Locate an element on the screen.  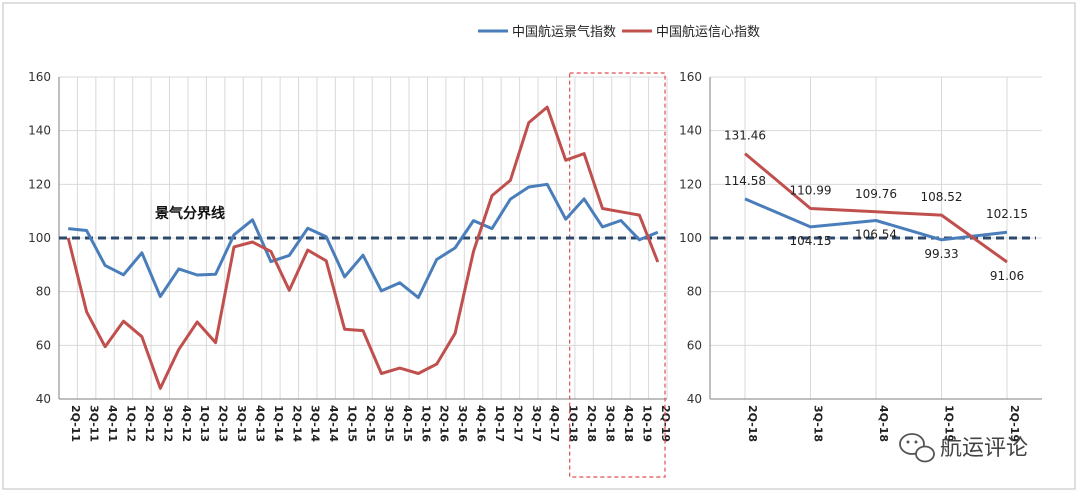
boundary-annotation: 景气分界线 is located at coordinates (190, 213).